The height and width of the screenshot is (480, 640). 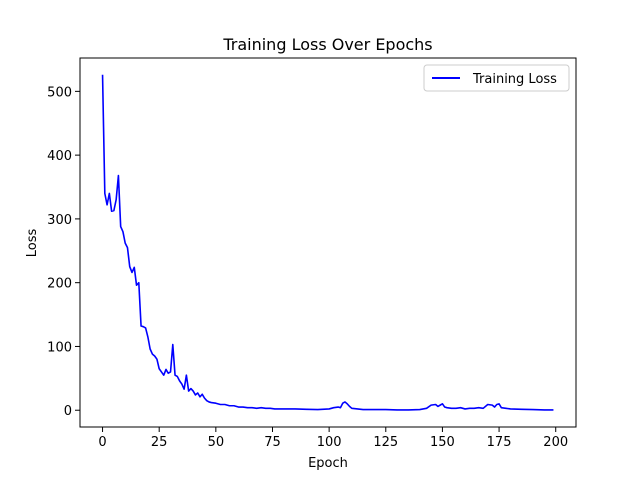 What do you see at coordinates (555, 442) in the screenshot?
I see `x-tick-label: 200` at bounding box center [555, 442].